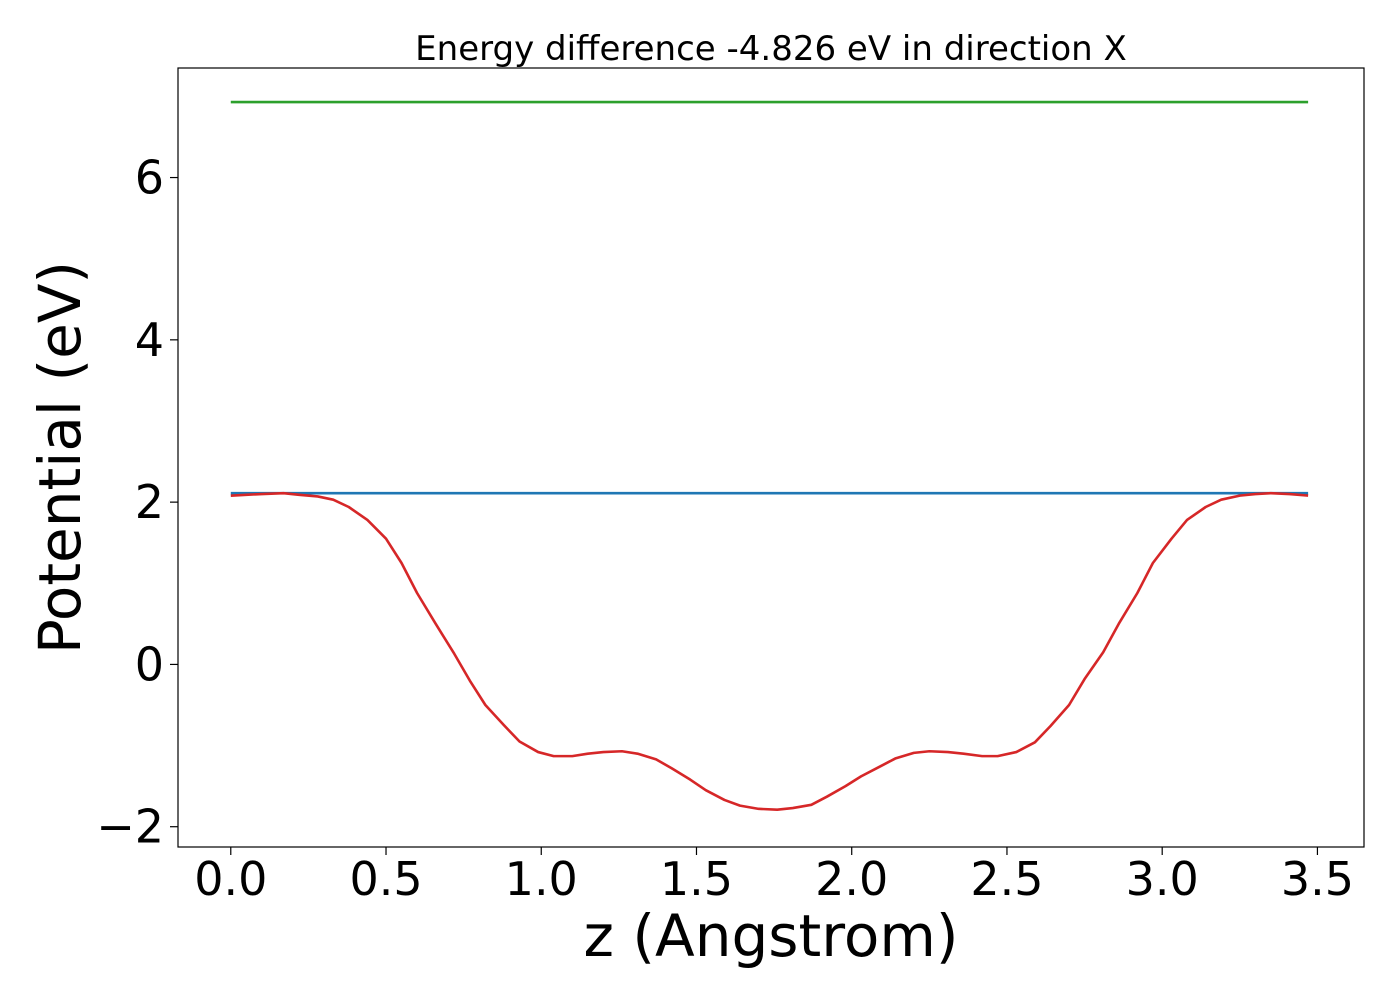 The width and height of the screenshot is (1400, 1000). What do you see at coordinates (60, 457) in the screenshot?
I see `y-axis-label: Potential (eV)` at bounding box center [60, 457].